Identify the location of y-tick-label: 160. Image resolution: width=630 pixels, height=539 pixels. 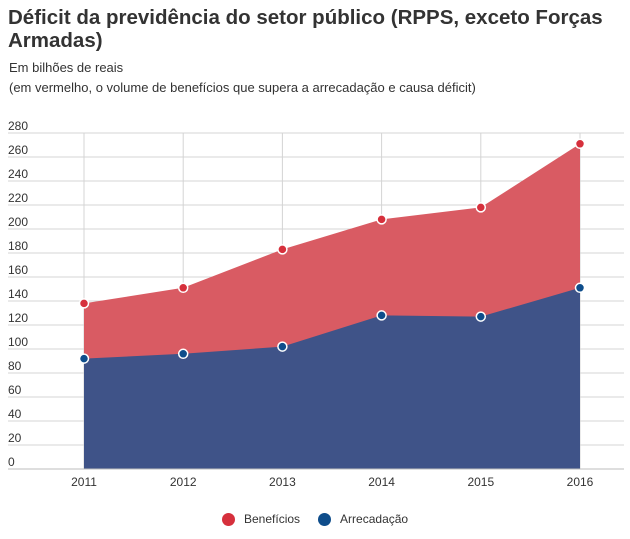
(18, 270).